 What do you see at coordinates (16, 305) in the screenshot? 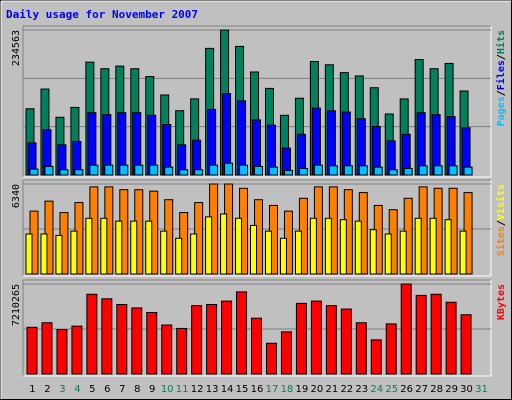
I see `y-max-label: 7210265` at bounding box center [16, 305].